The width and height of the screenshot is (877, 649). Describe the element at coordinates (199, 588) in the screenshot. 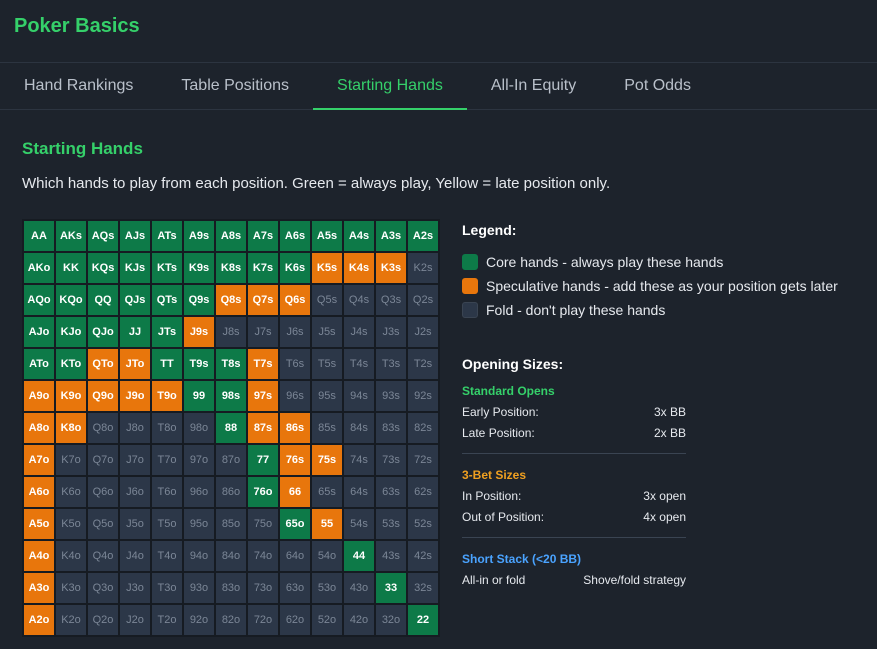

I see `hand-cell-93o: 93o` at that location.